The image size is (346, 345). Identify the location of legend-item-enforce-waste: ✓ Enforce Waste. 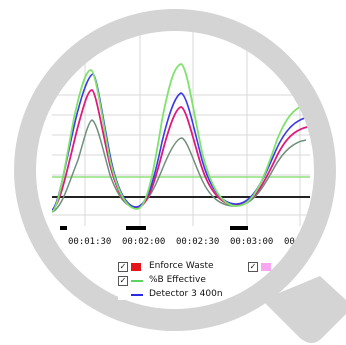
(188, 266).